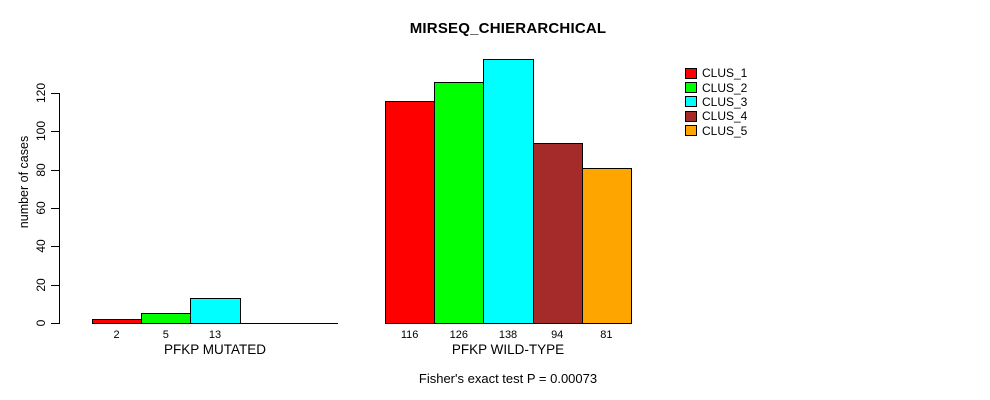 This screenshot has height=400, width=990. I want to click on legend-row: CLUS_1, so click(716, 73).